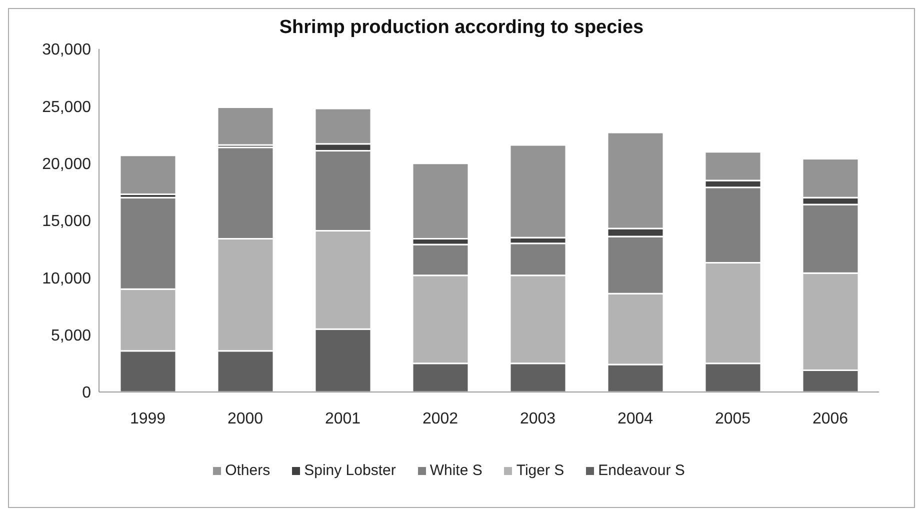 This screenshot has width=921, height=514. I want to click on x-tick-label: 2005, so click(732, 419).